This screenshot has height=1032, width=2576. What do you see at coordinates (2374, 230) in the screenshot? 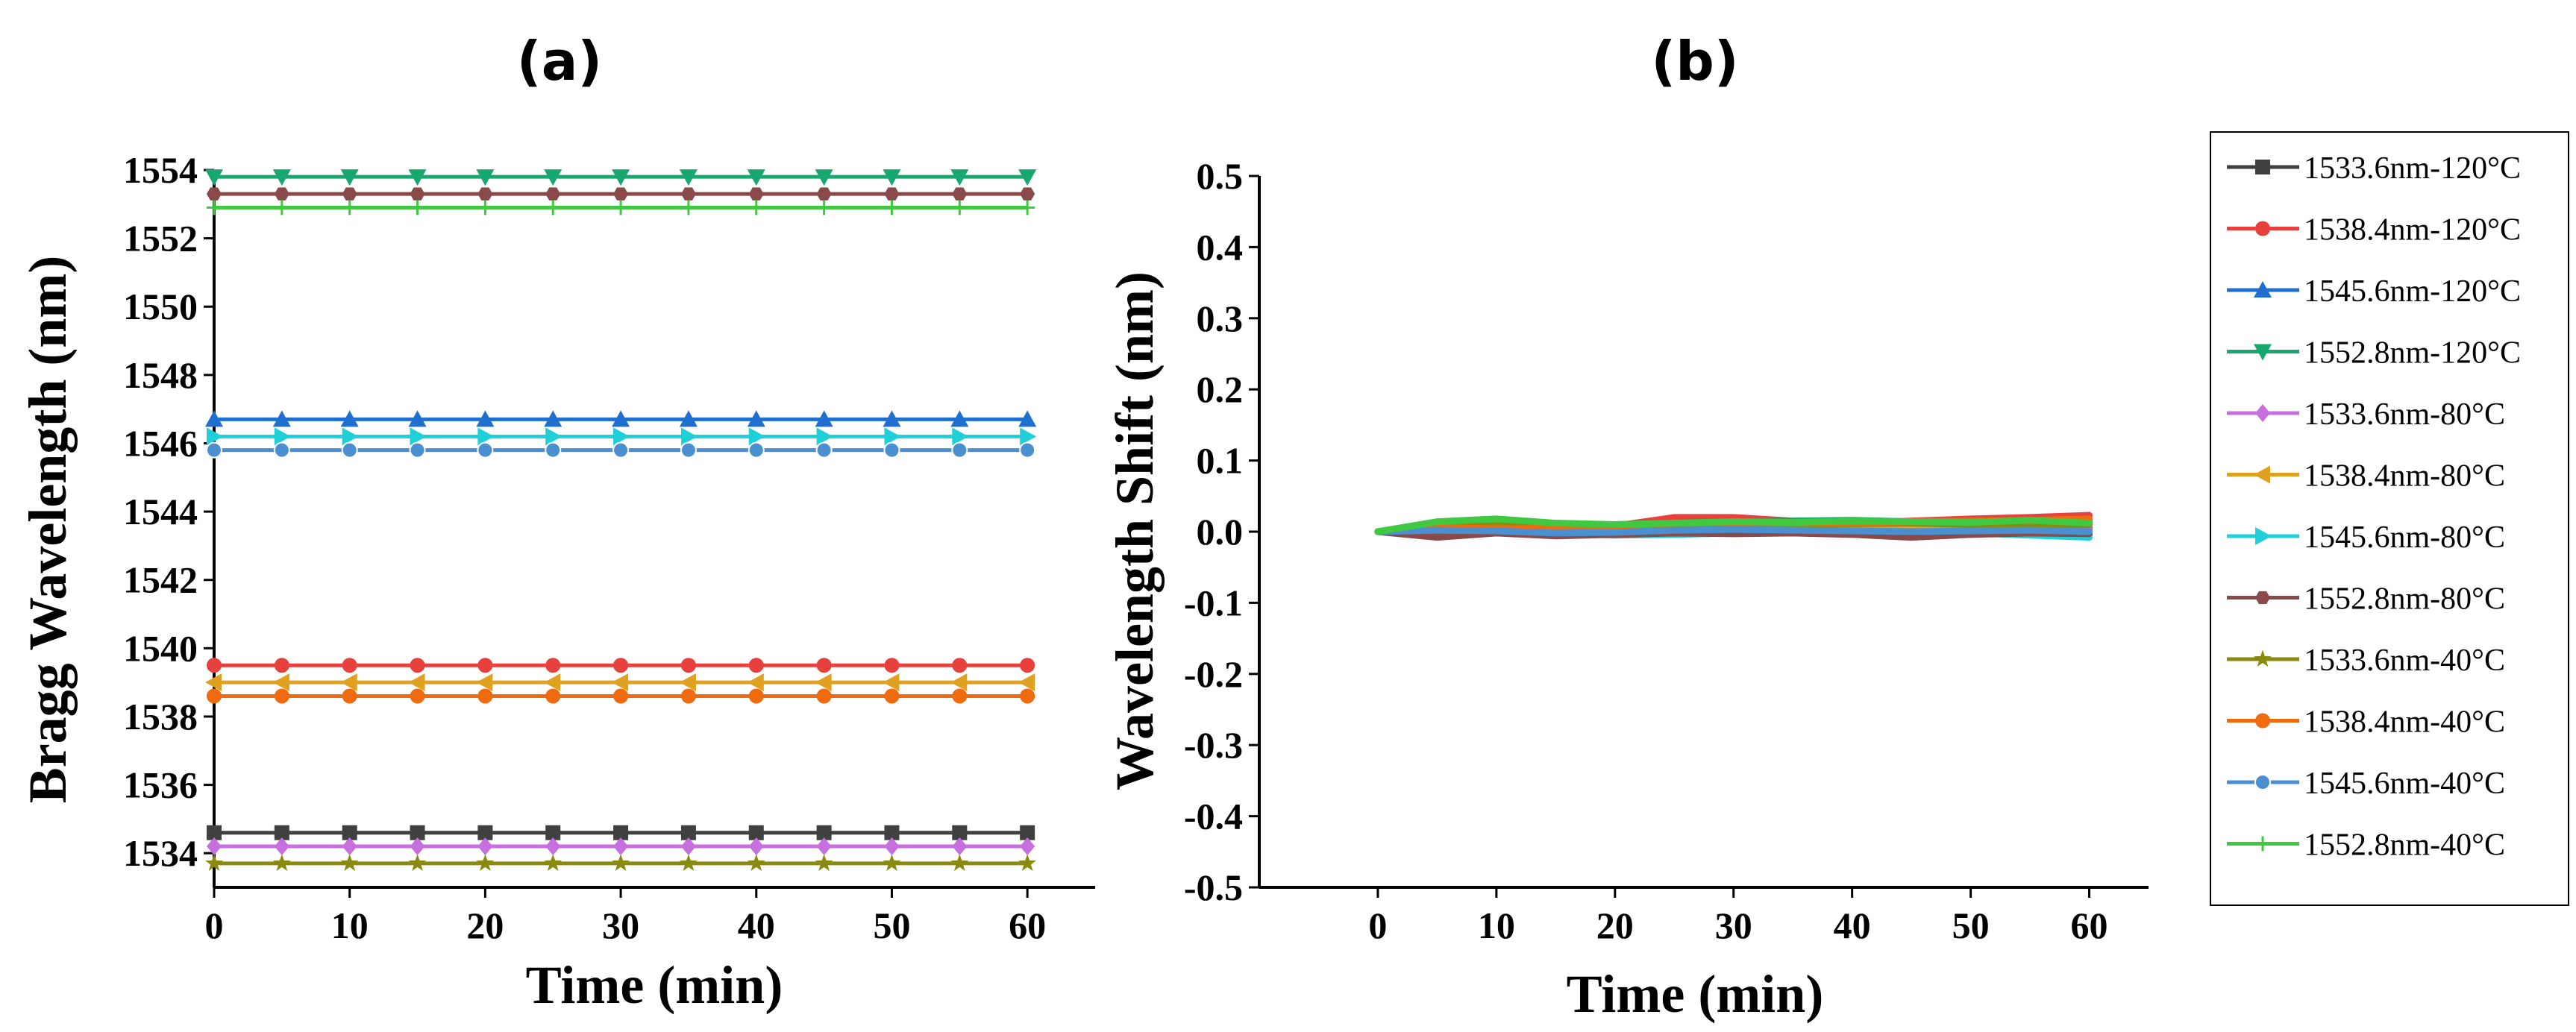
I see `legend-entry: 1538.4nm-120°C` at bounding box center [2374, 230].